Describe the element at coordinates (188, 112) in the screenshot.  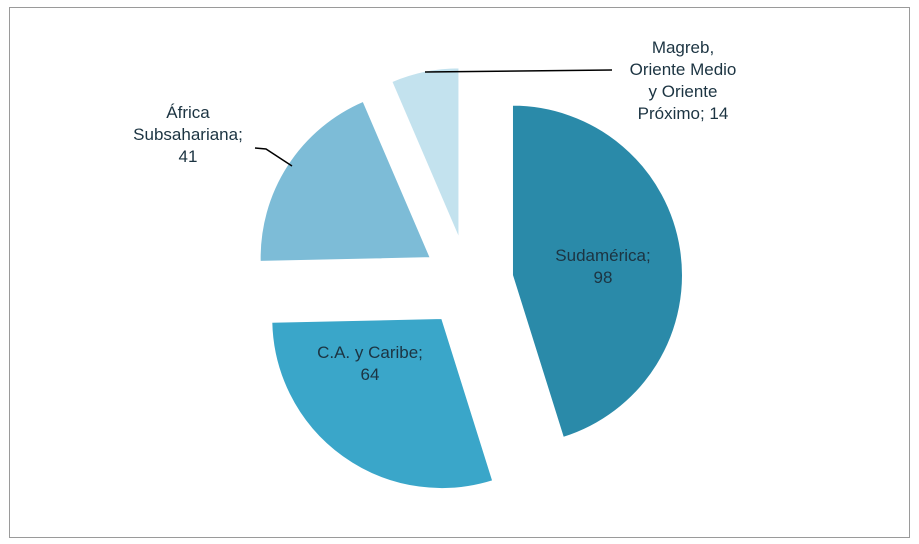
I see `label-line: África` at that location.